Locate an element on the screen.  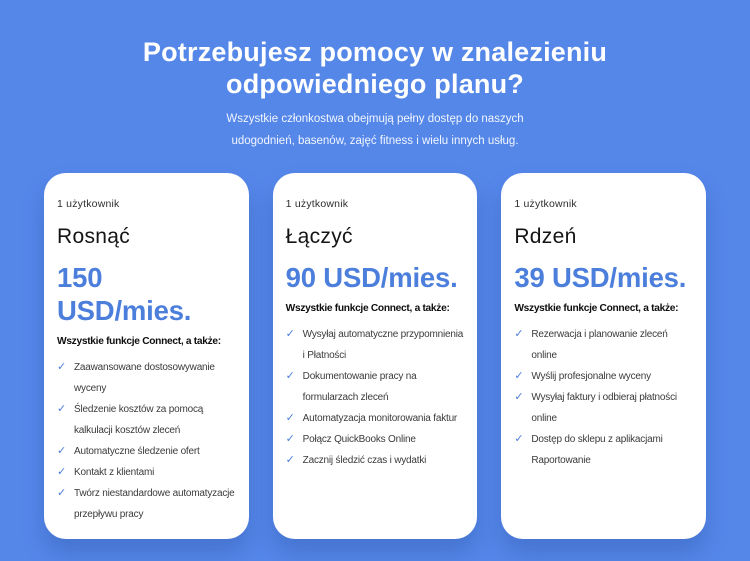
plan-price: 39 USD/mies. is located at coordinates (600, 277).